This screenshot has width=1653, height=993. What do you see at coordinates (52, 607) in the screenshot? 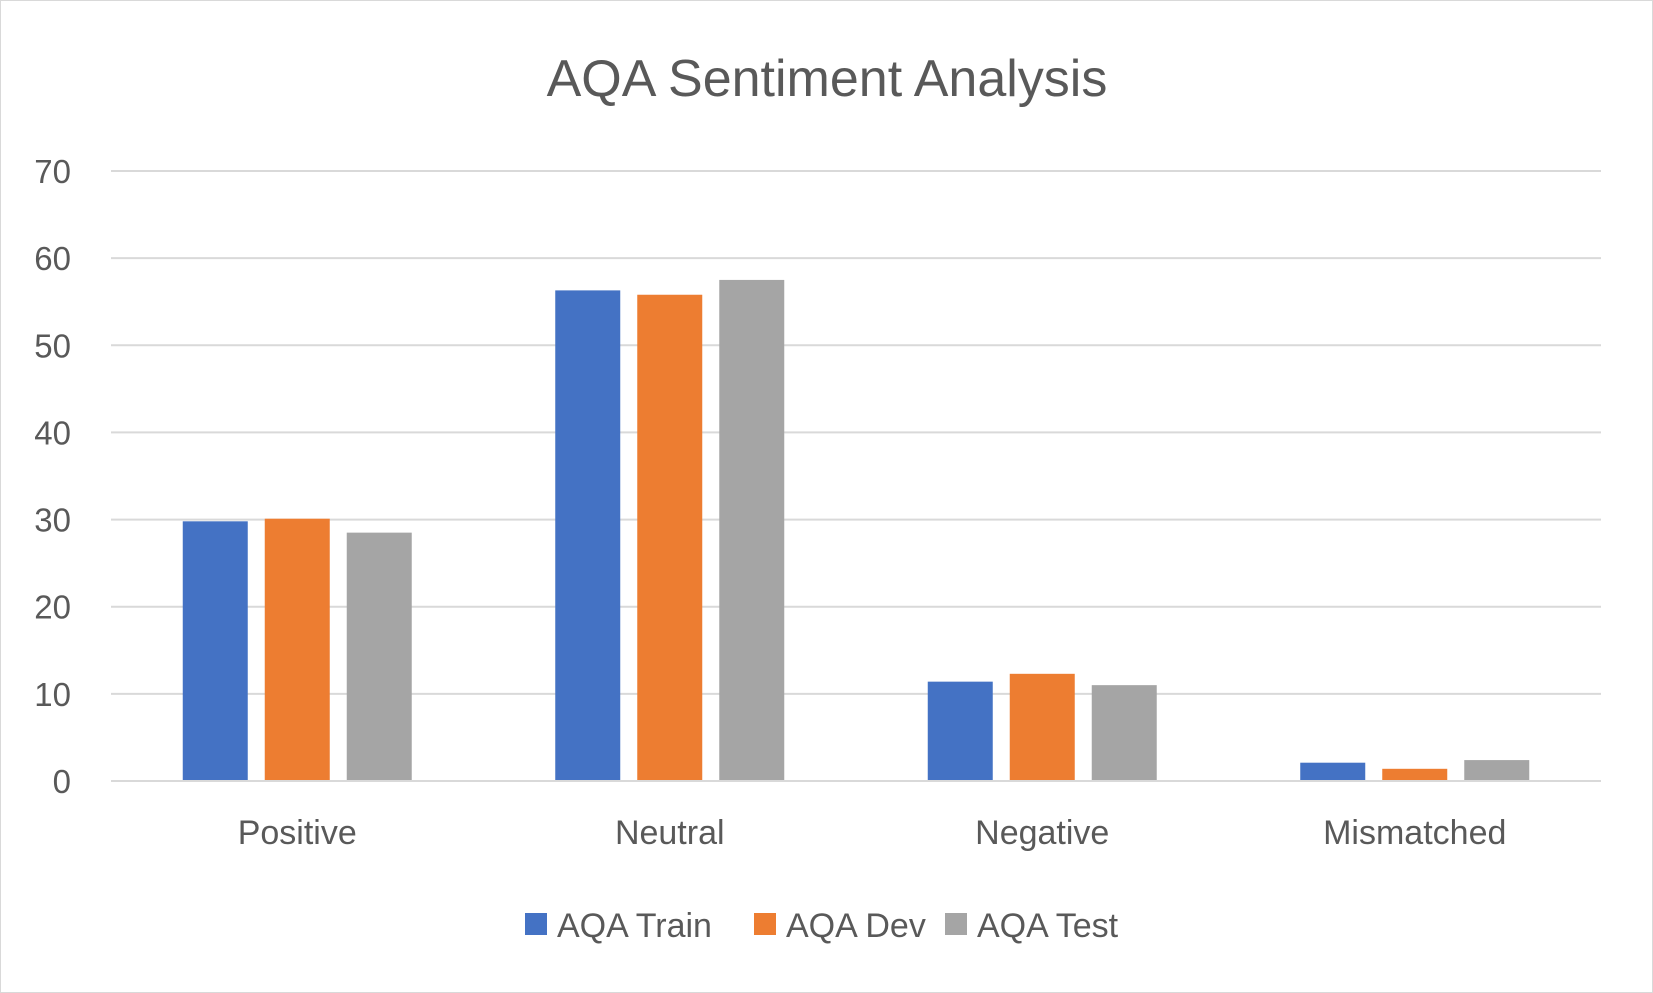
I see `y-tick-label: 20` at bounding box center [52, 607].